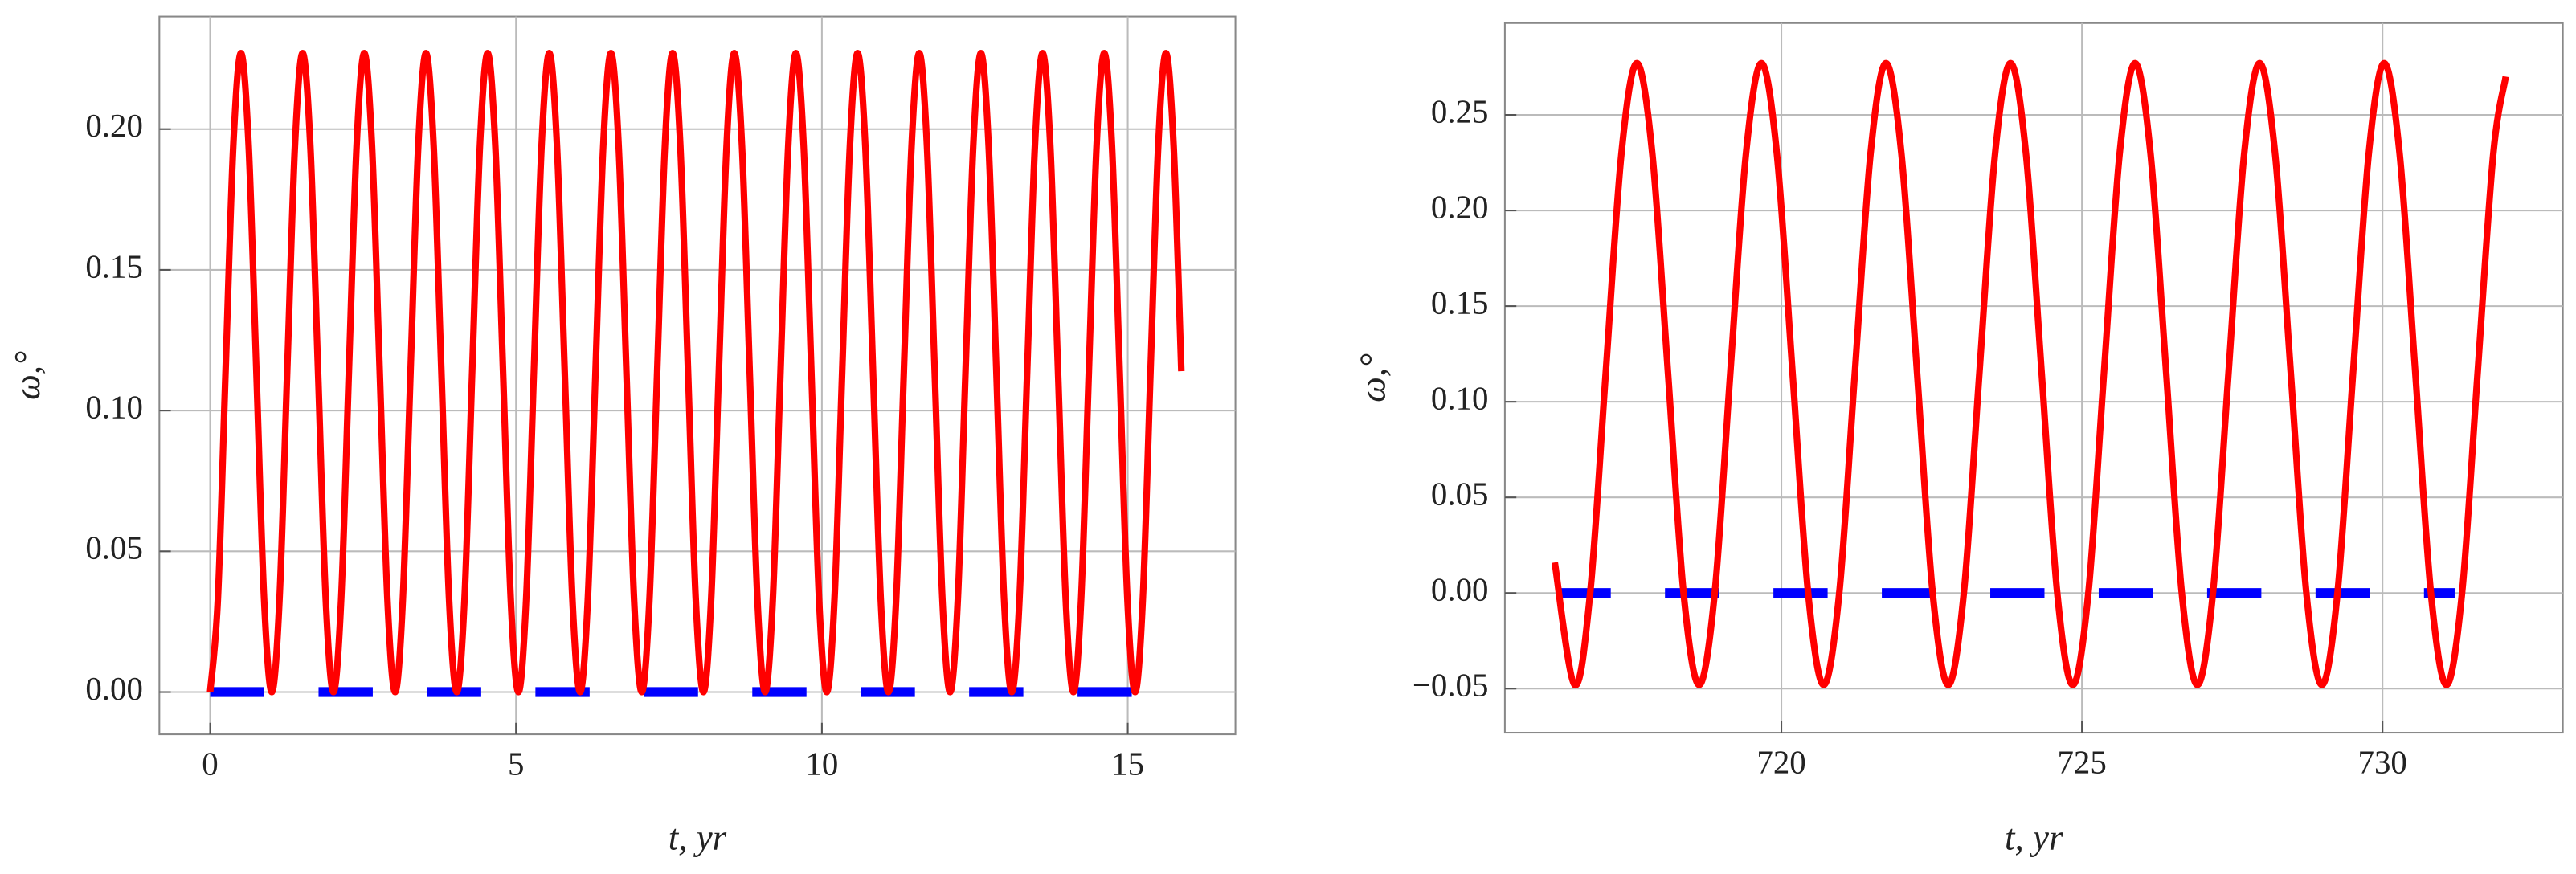 The width and height of the screenshot is (2576, 874). I want to click on x-tick-label: 0, so click(210, 763).